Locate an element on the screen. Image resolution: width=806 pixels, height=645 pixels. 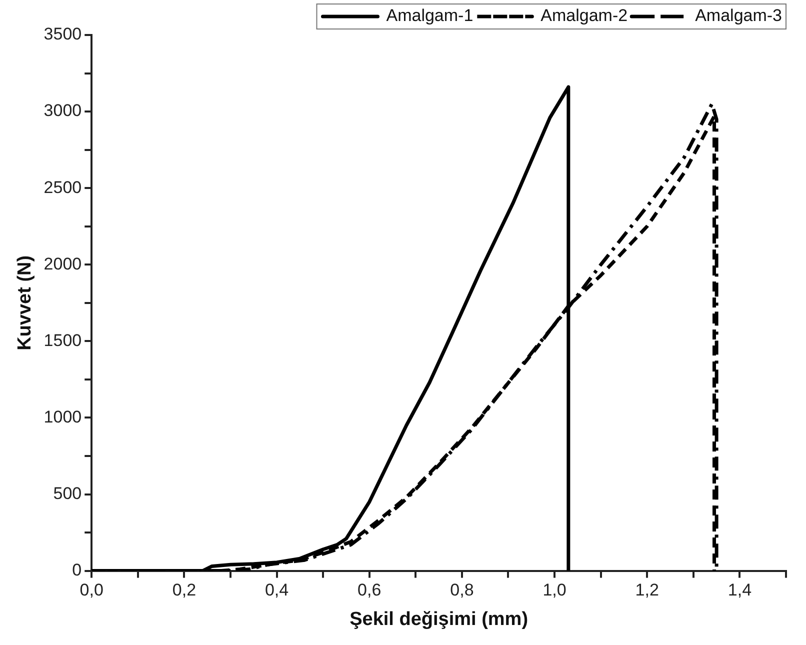
y-tick-label: 1000 is located at coordinates (63, 416).